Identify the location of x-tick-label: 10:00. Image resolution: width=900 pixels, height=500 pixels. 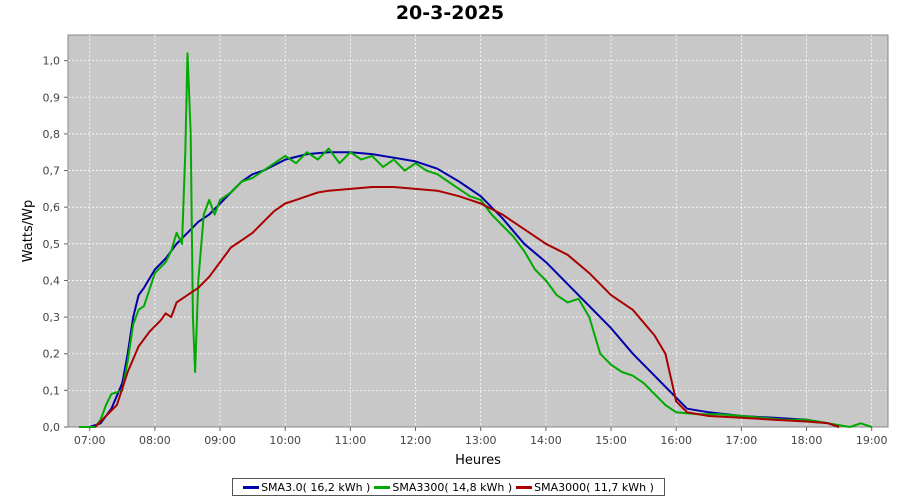
(285, 440).